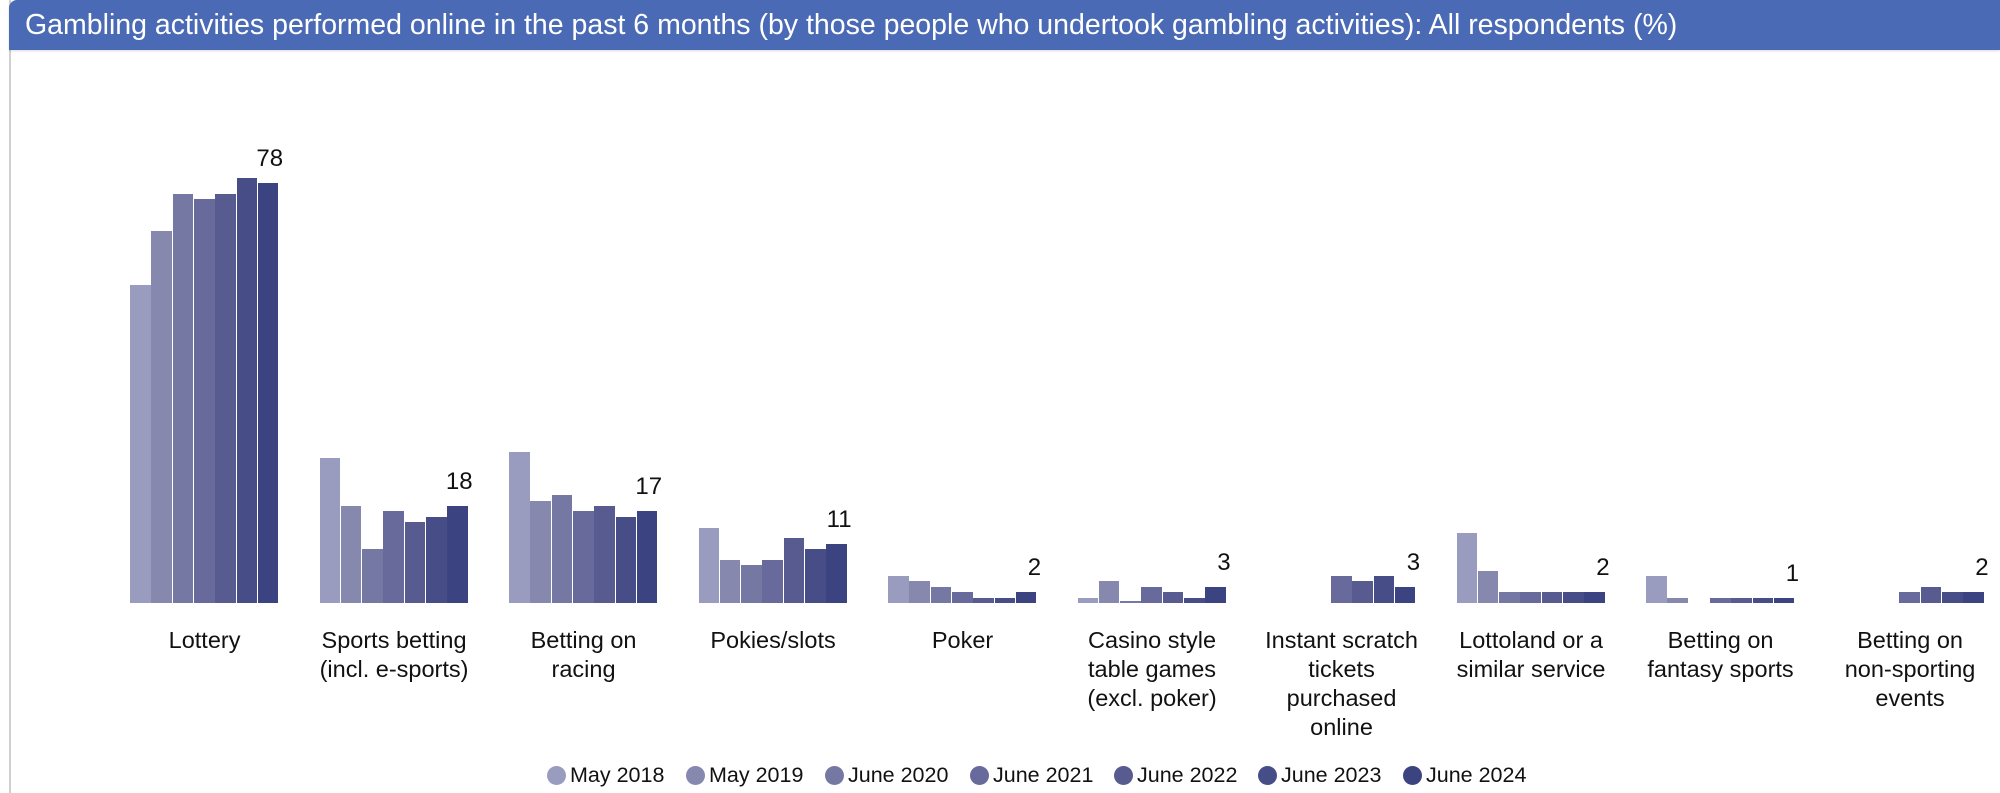 The height and width of the screenshot is (793, 2000). I want to click on category-label-line: table games, so click(1152, 669).